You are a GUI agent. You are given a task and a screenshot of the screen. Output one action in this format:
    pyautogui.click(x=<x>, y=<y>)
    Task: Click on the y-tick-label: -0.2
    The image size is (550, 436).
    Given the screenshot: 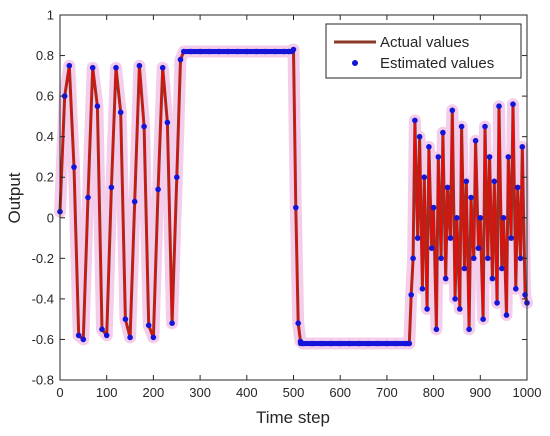 What is the action you would take?
    pyautogui.click(x=43, y=258)
    